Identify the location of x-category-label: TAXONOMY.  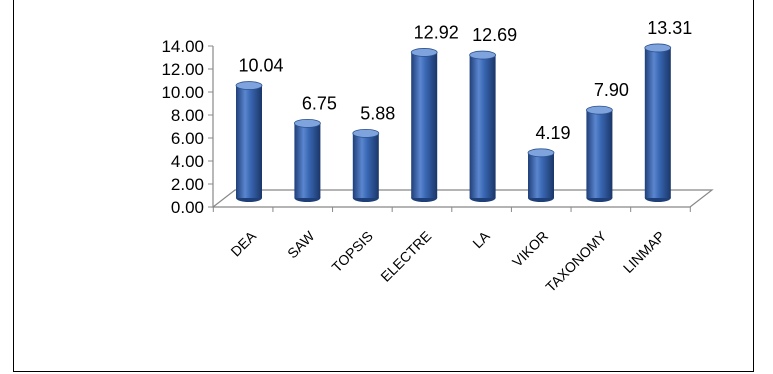
(576, 261).